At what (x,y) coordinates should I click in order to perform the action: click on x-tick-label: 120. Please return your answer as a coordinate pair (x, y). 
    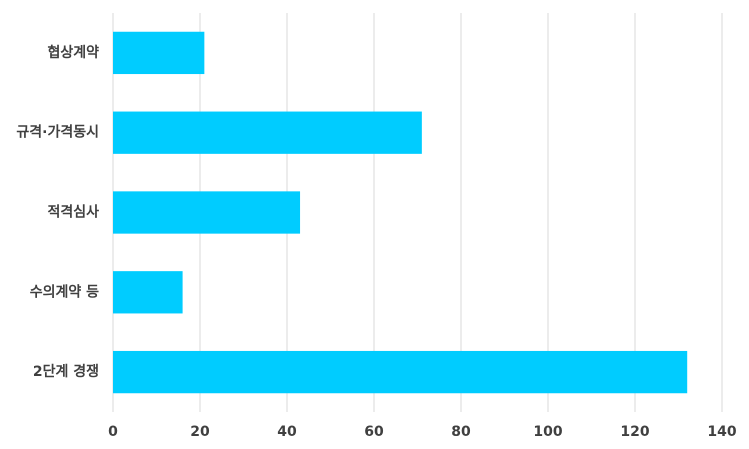
    Looking at the image, I should click on (634, 432).